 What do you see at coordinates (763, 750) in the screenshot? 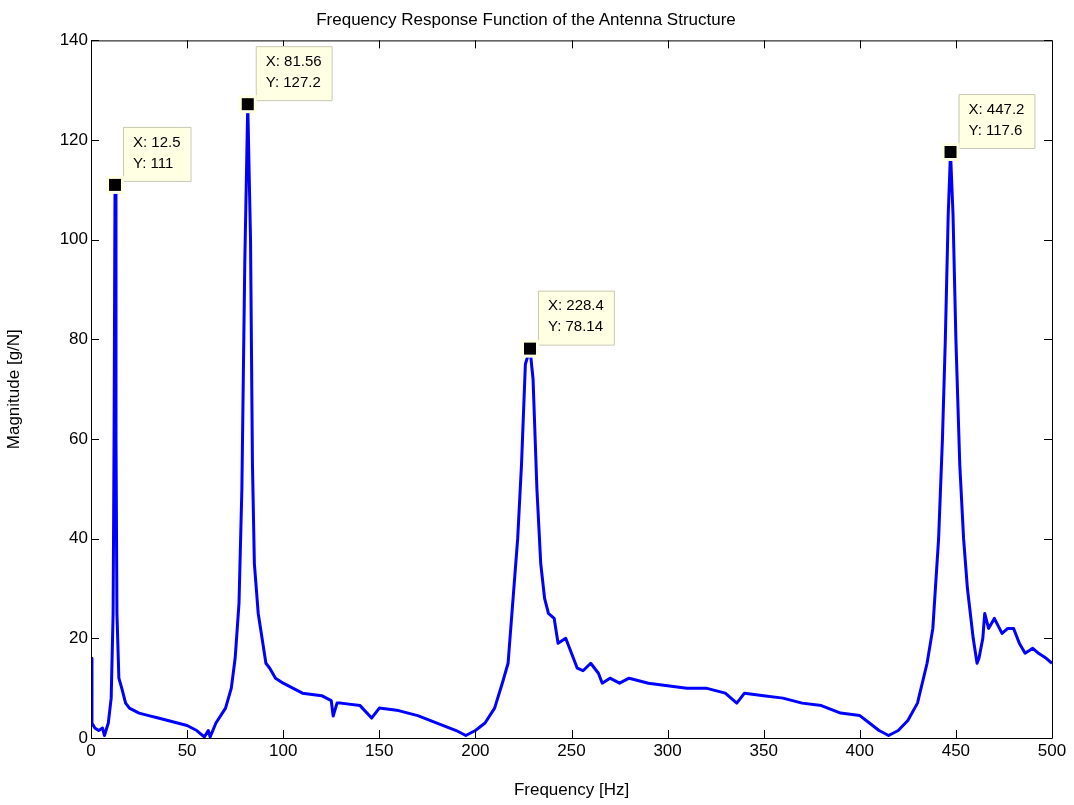
I see `x-tick-label: 350` at bounding box center [763, 750].